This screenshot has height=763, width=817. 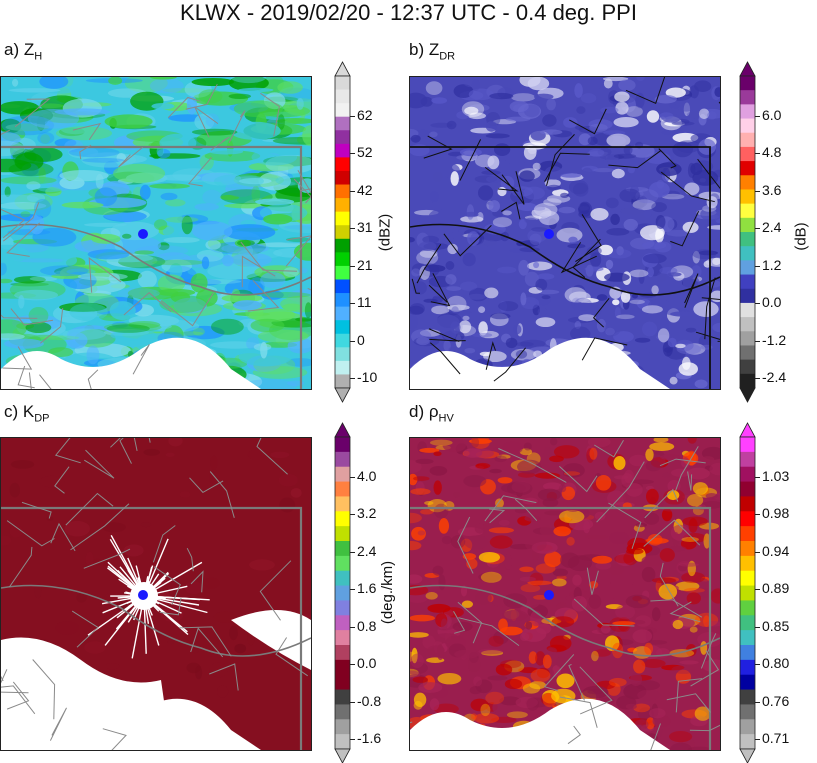 What do you see at coordinates (365, 152) in the screenshot?
I see `colorbar-tick-label: 52` at bounding box center [365, 152].